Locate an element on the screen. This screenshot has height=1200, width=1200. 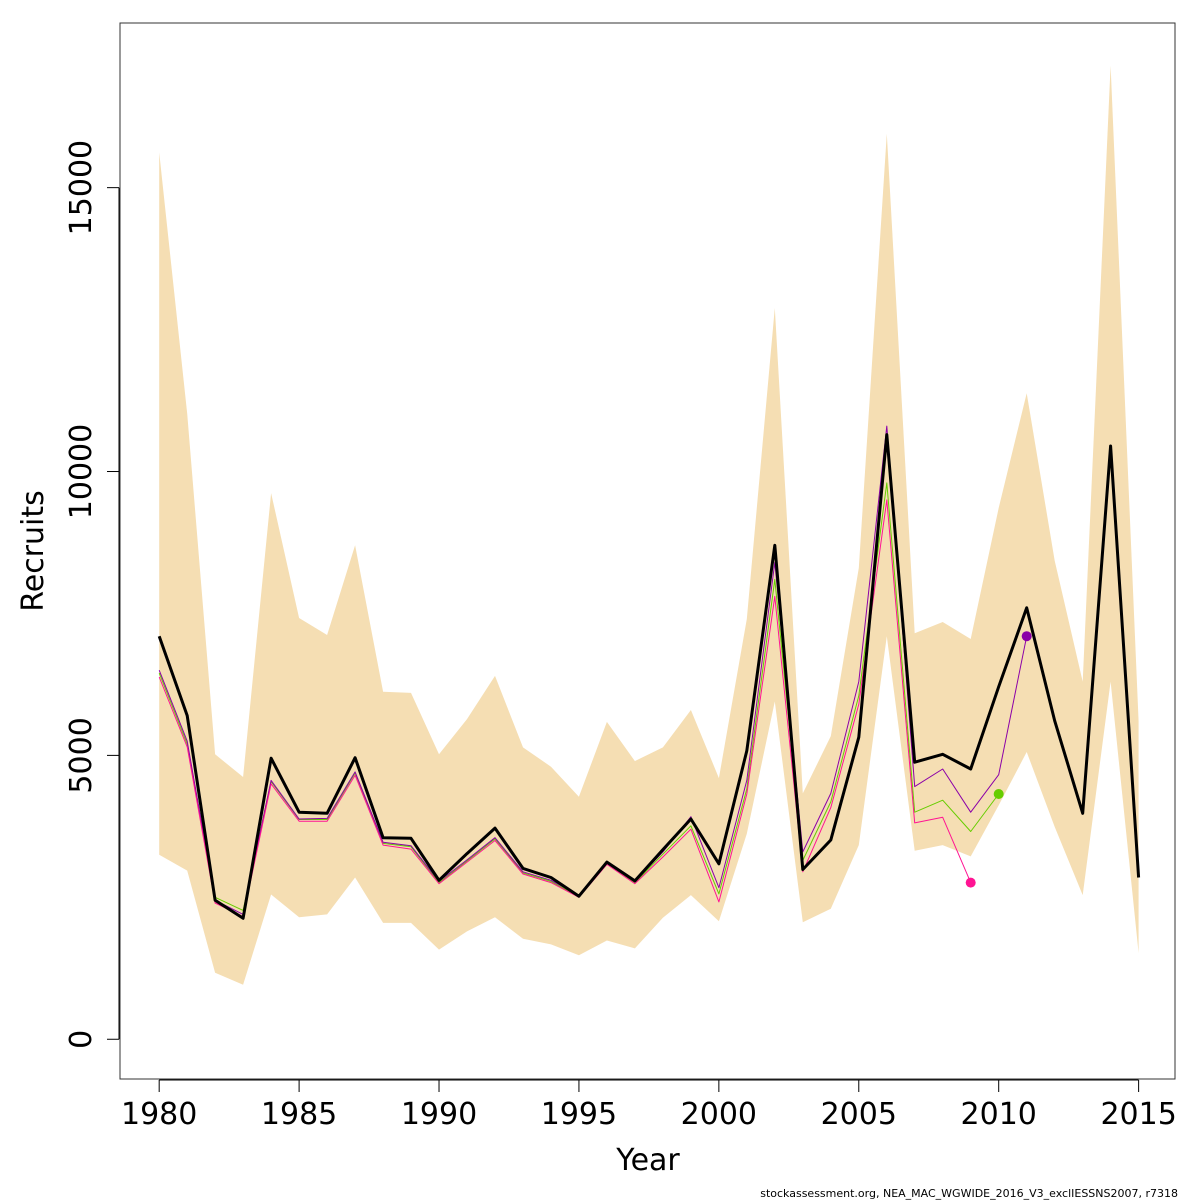
terminal-points is located at coordinates (998, 759).